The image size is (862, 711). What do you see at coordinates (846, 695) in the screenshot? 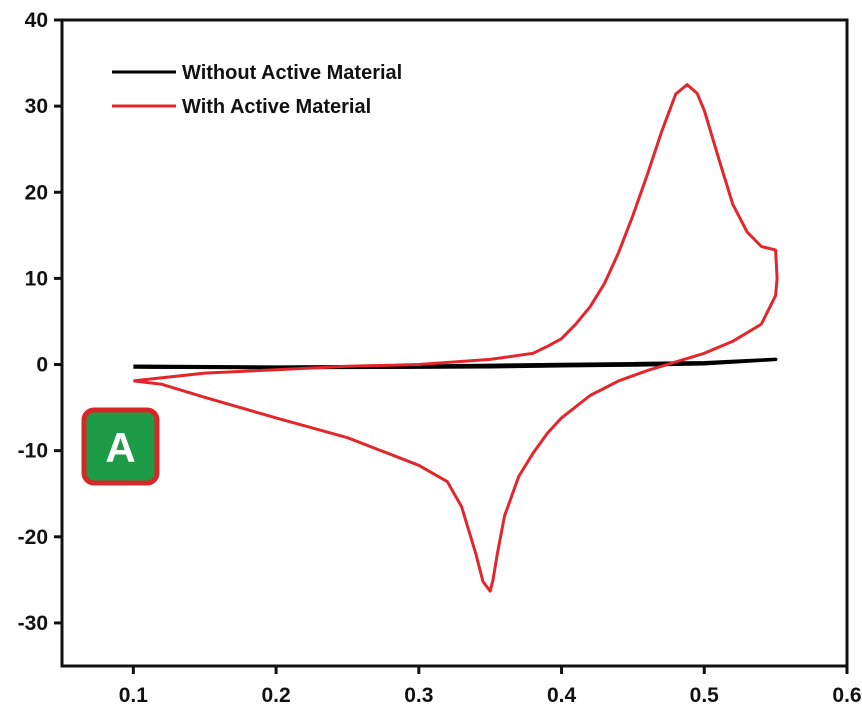
I see `x-tick-label: 0.6` at bounding box center [846, 695].